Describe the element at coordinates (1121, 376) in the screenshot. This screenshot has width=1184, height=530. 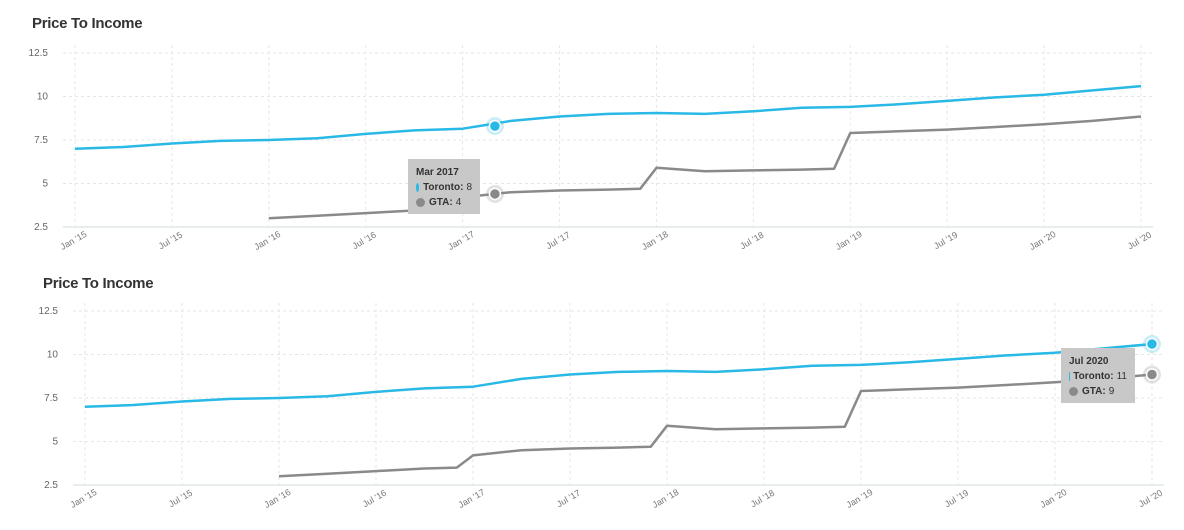
I see `tooltip-series-value: 11` at that location.